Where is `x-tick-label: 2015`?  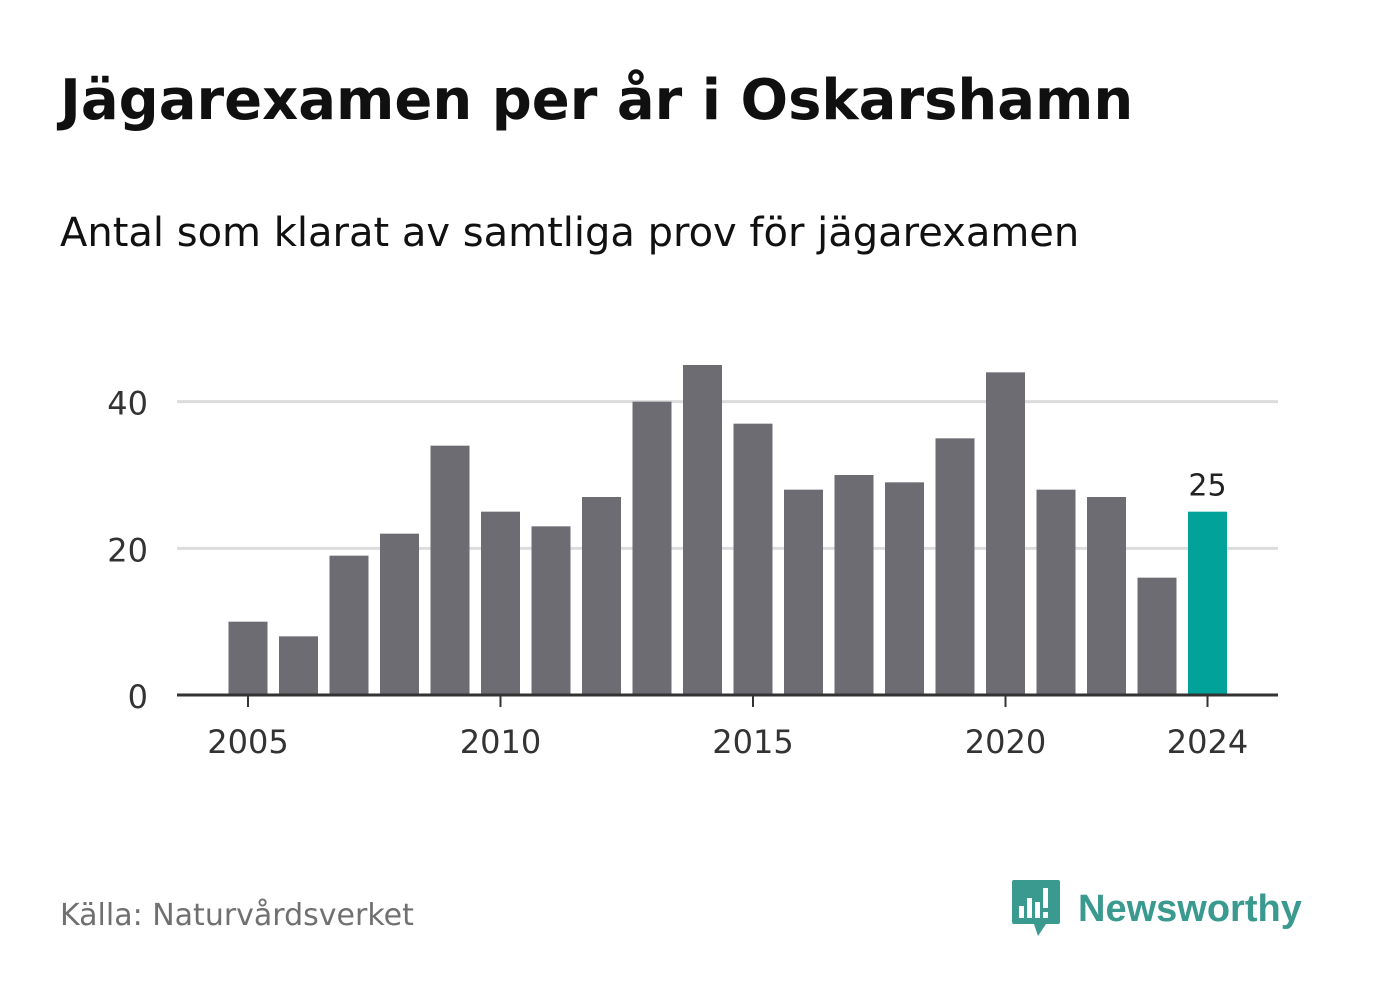
x-tick-label: 2015 is located at coordinates (752, 742).